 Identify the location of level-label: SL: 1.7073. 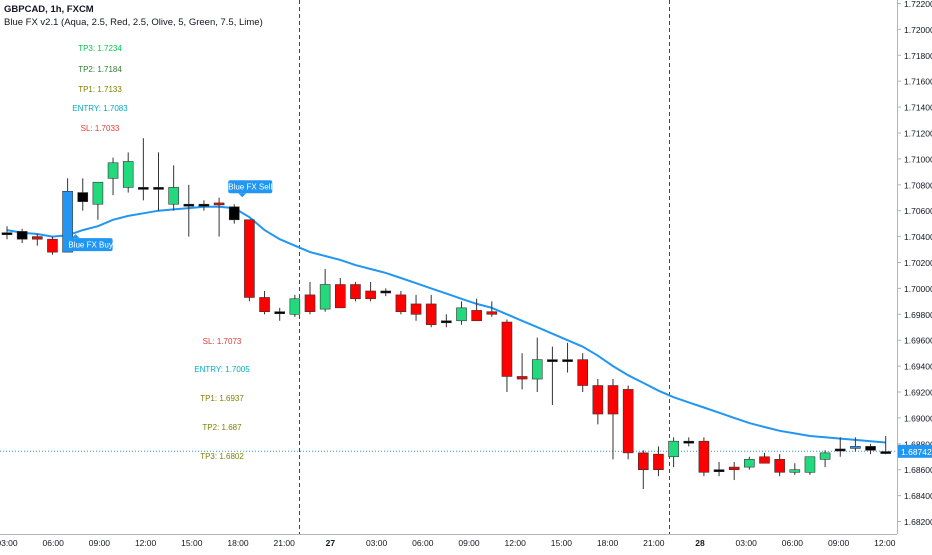
(222, 341).